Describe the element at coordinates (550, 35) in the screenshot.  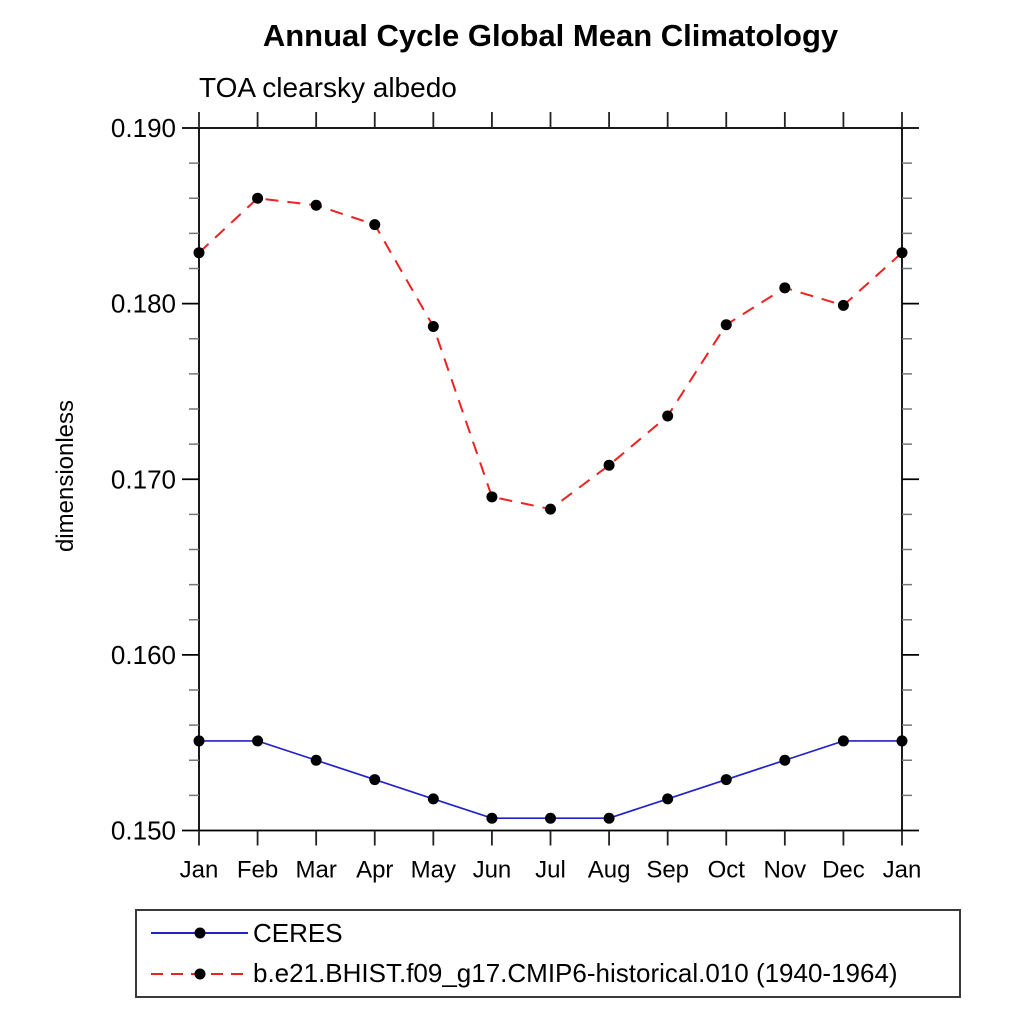
I see `chart-title: Annual Cycle Global Mean Climatology` at that location.